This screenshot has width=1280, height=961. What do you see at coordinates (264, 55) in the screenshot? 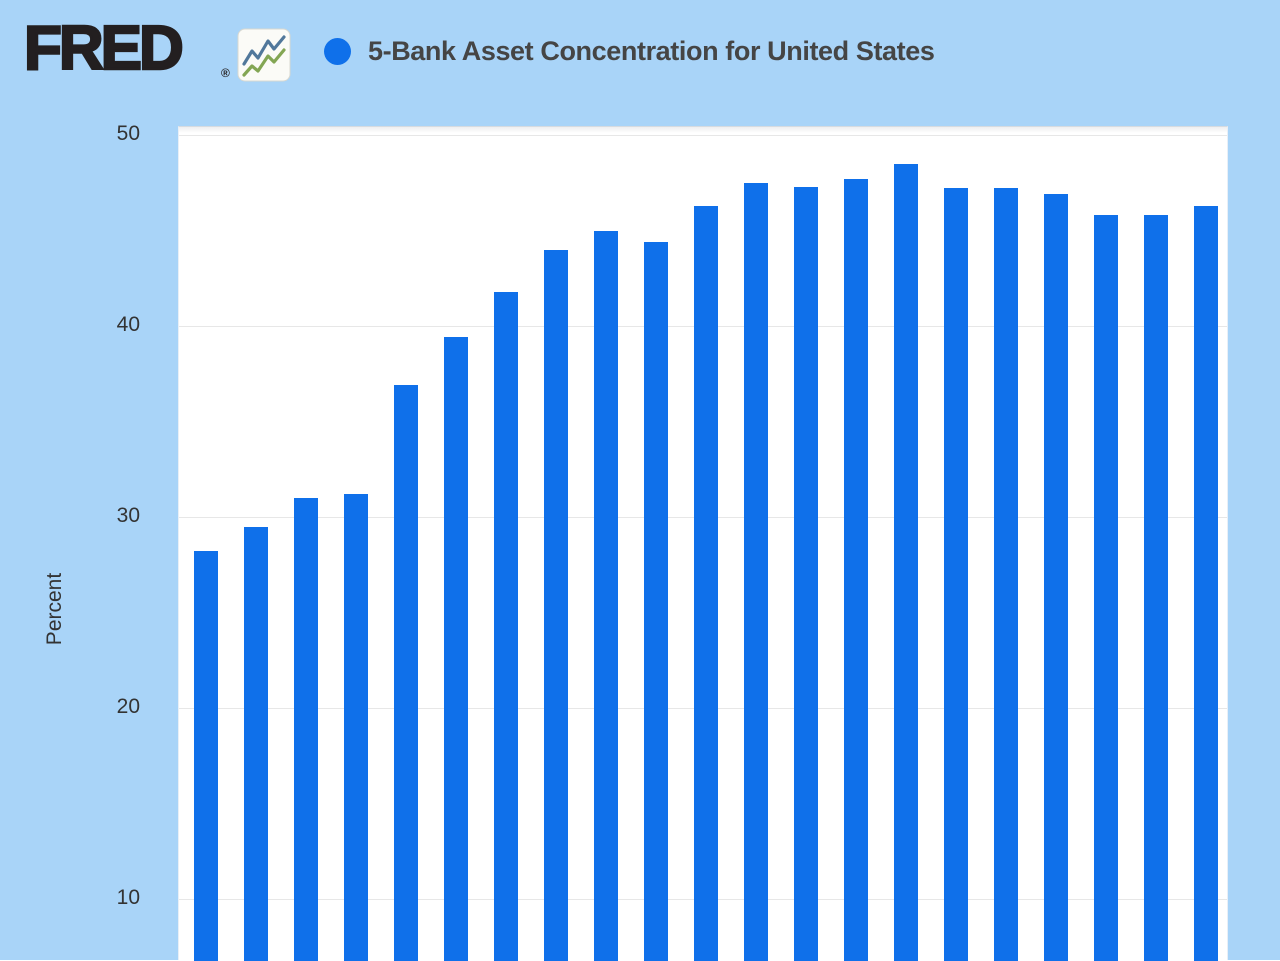
I see `fred-line-chart-icon` at bounding box center [264, 55].